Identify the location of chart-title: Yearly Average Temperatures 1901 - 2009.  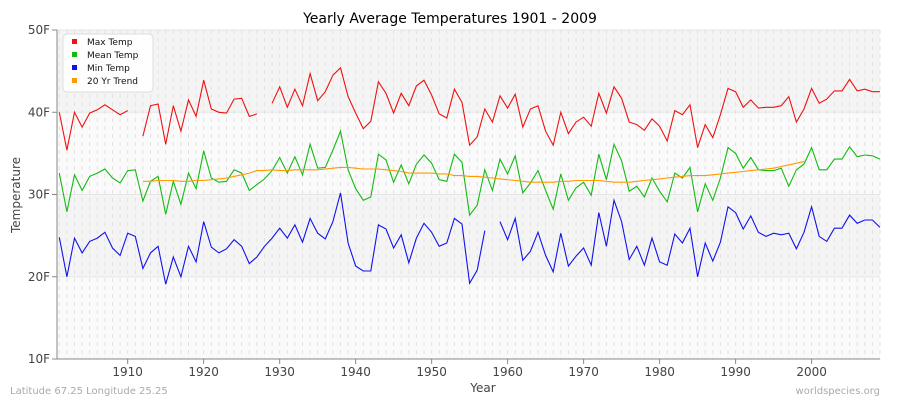
(449, 19).